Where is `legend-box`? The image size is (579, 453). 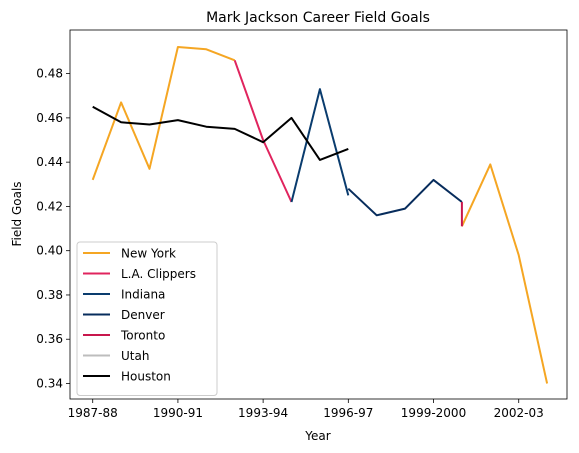
legend-box is located at coordinates (147, 318).